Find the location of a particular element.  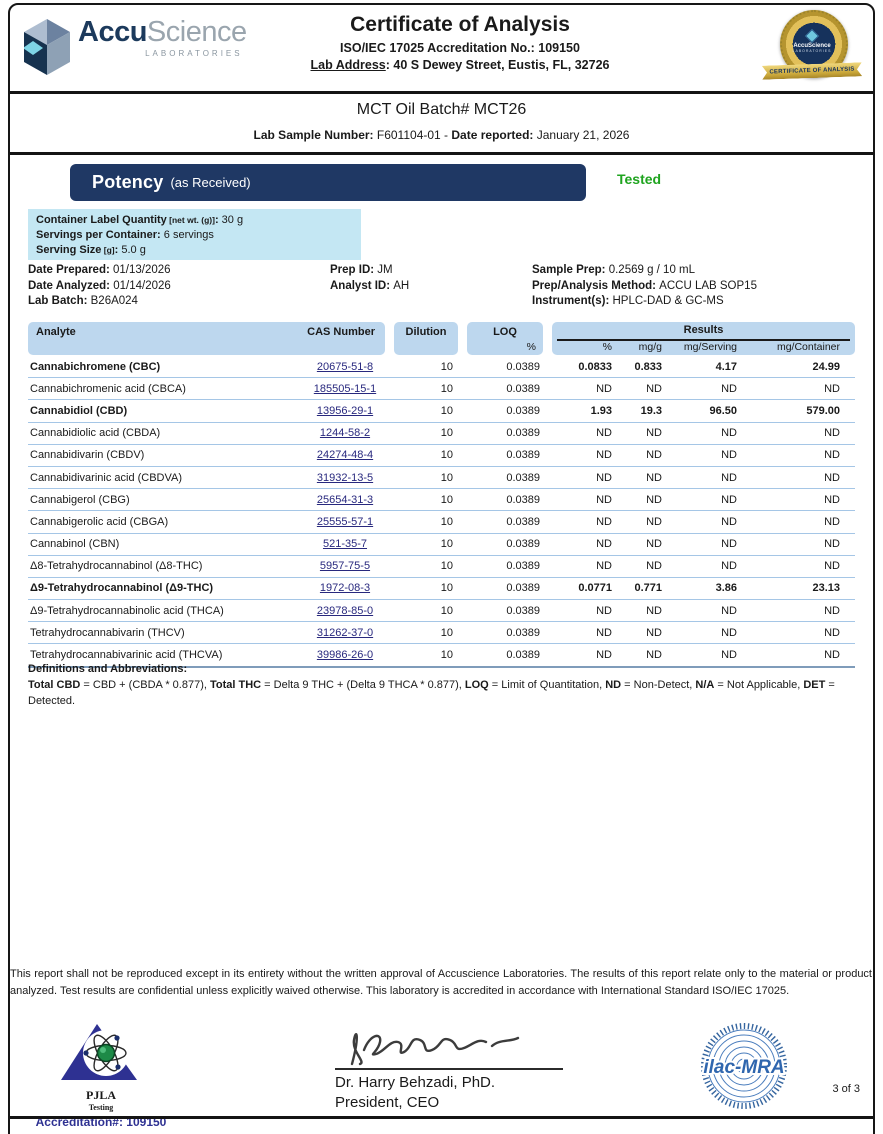

definition-segment: = Non-Detect, is located at coordinates (658, 685).